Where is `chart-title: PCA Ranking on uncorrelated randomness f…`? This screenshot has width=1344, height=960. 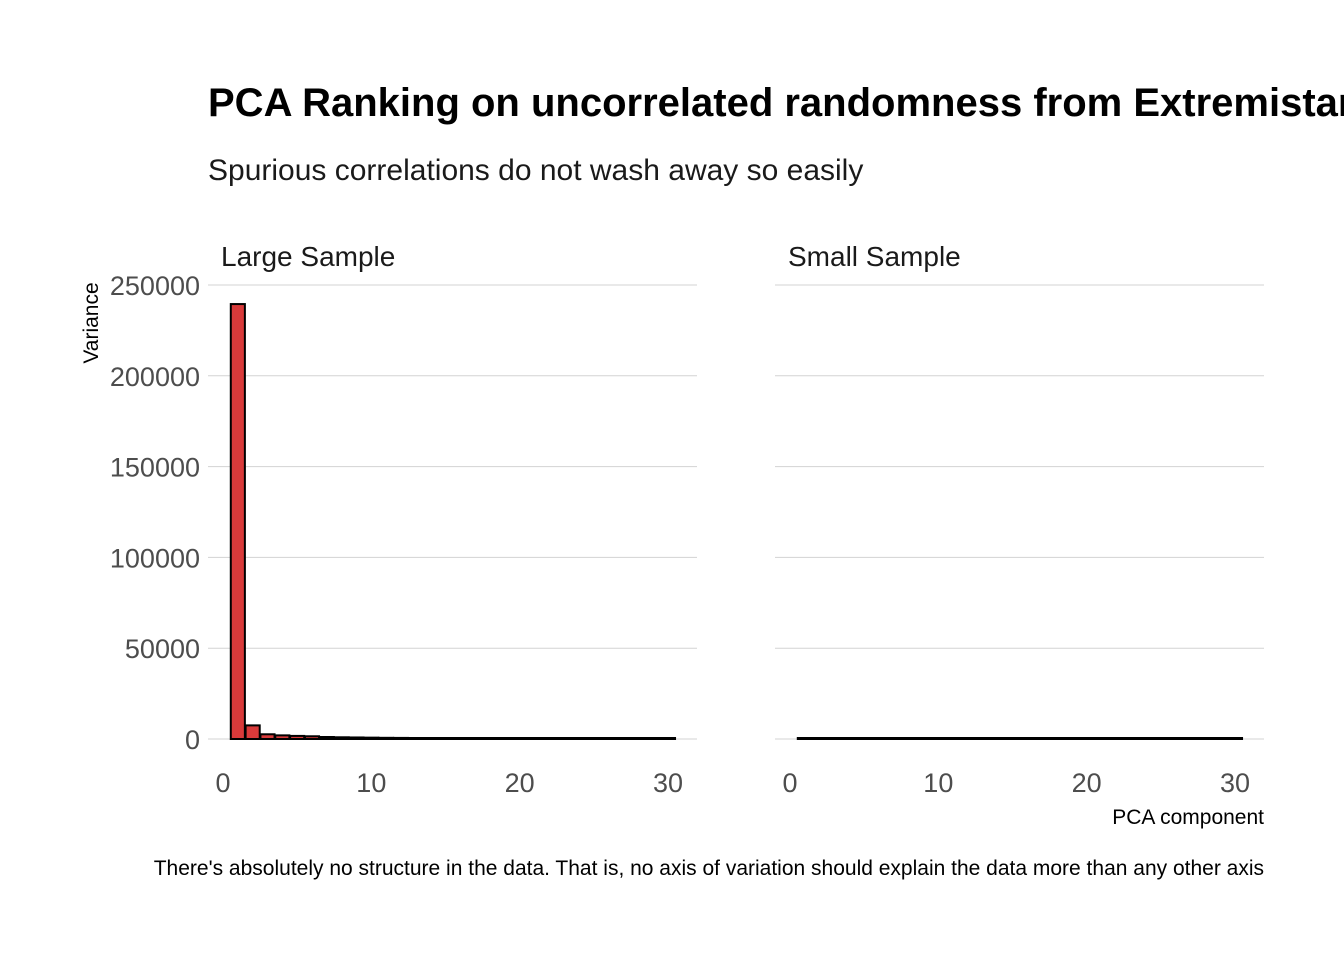
chart-title: PCA Ranking on uncorrelated randomness f… is located at coordinates (776, 103).